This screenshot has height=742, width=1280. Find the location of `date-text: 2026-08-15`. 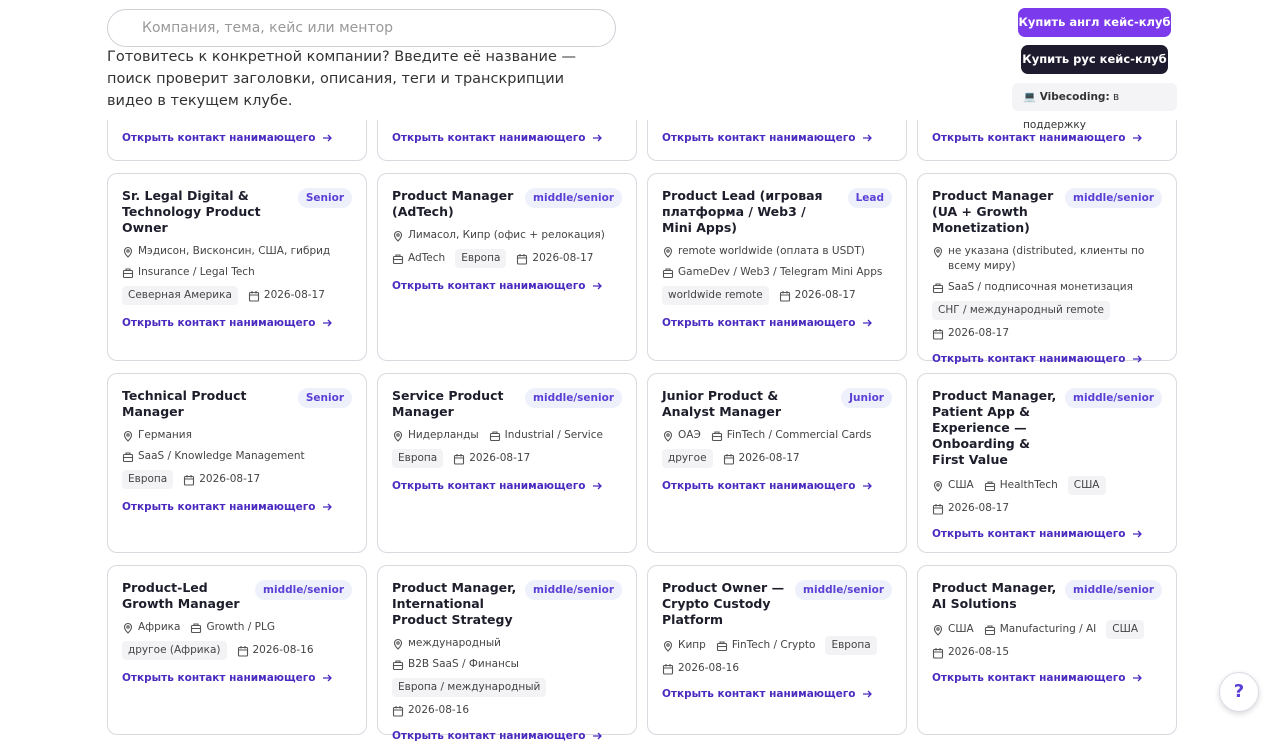

date-text: 2026-08-15 is located at coordinates (979, 652).